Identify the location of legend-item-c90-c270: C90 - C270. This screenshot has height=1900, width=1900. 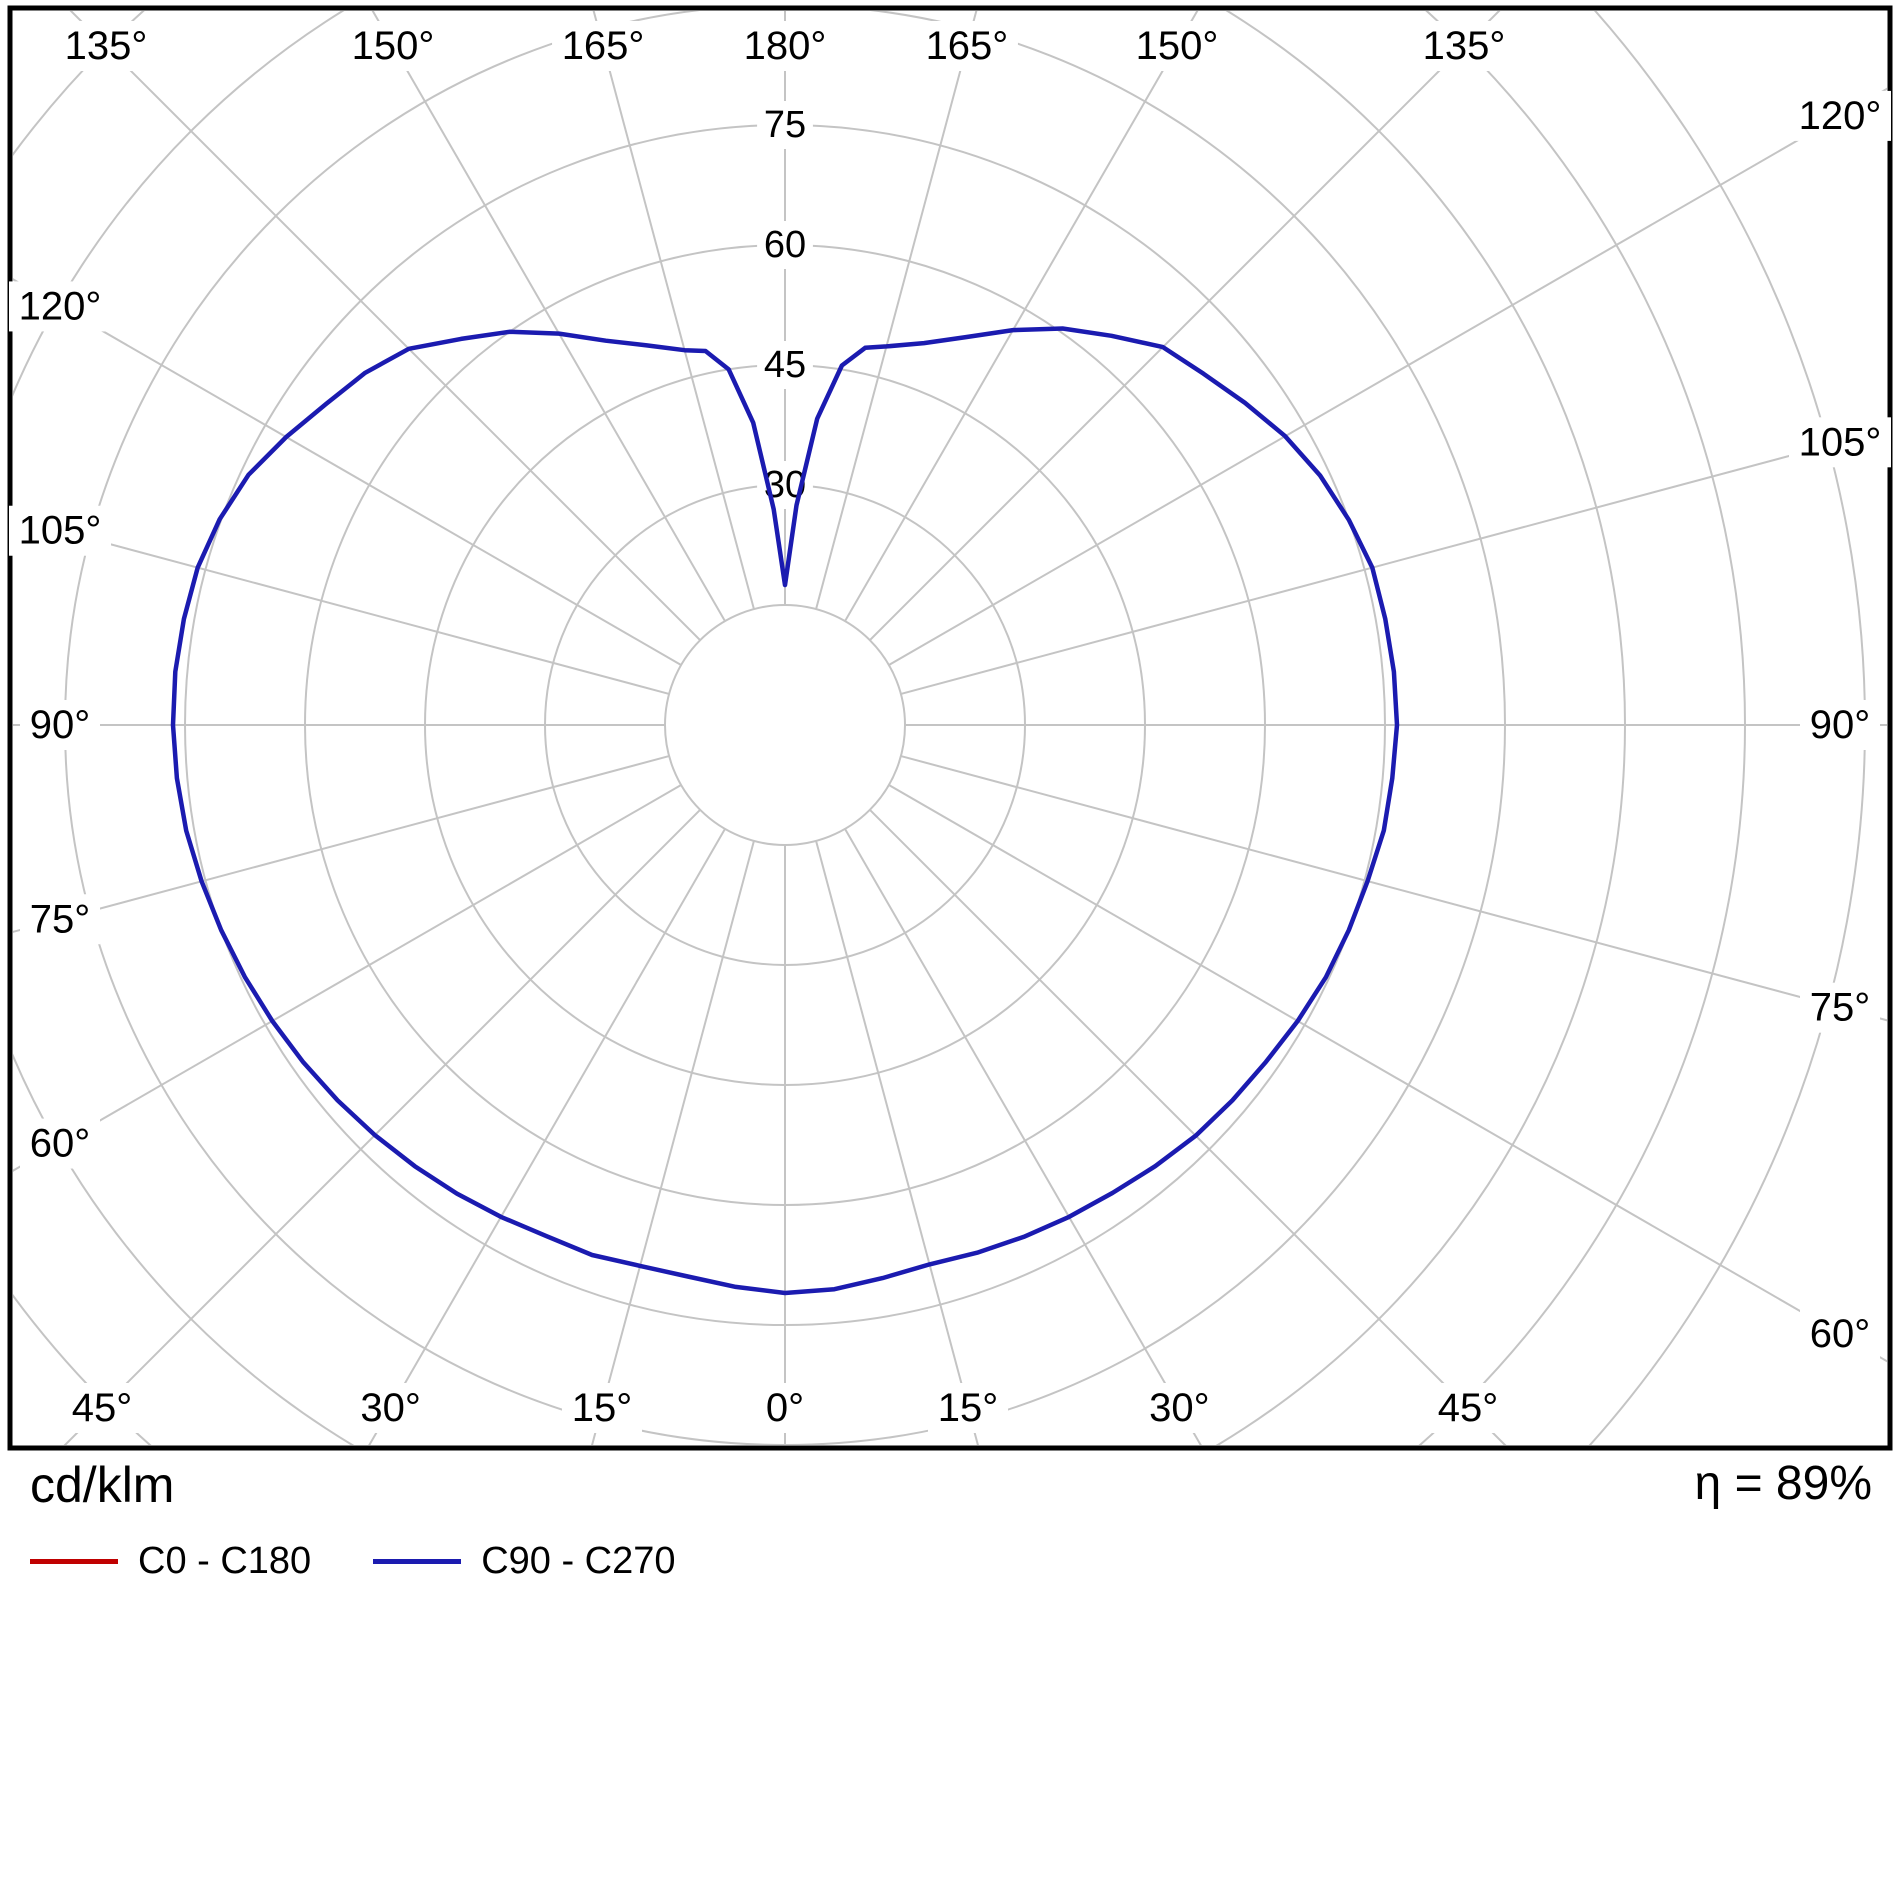
(524, 1561).